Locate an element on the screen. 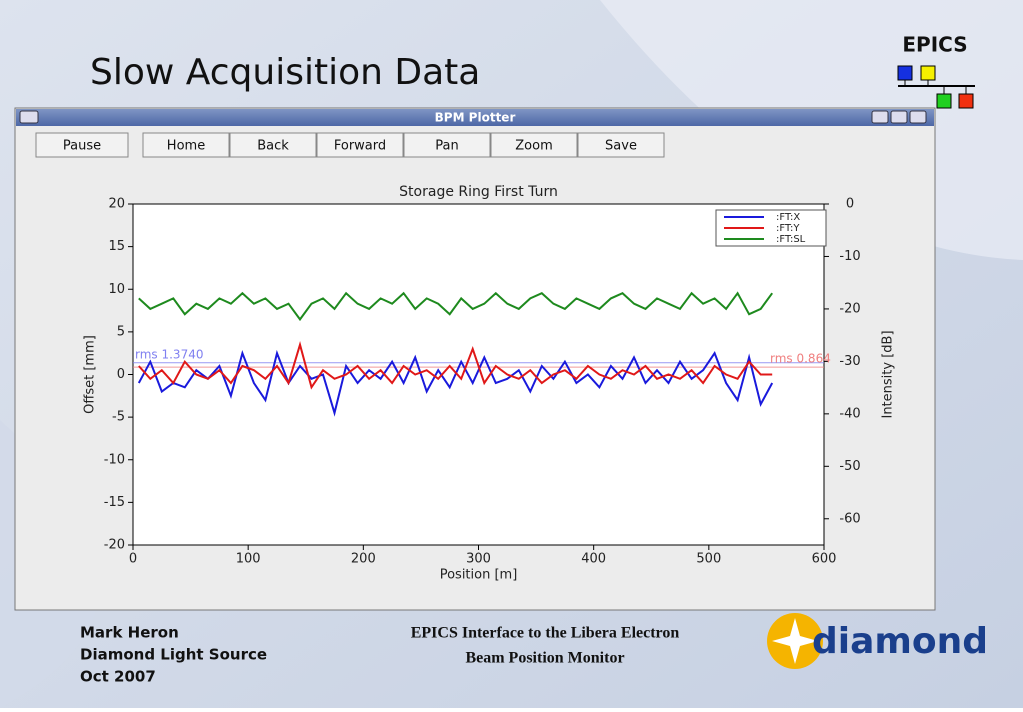  y-tick-label: -5 is located at coordinates (118, 417).